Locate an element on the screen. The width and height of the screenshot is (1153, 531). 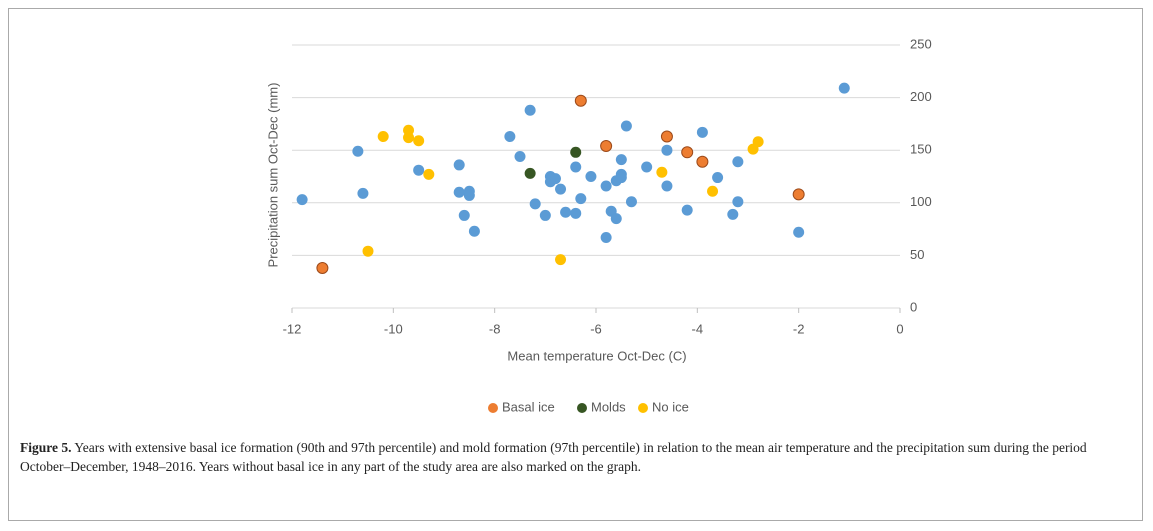
x-tick-label: -8 is located at coordinates (495, 328).